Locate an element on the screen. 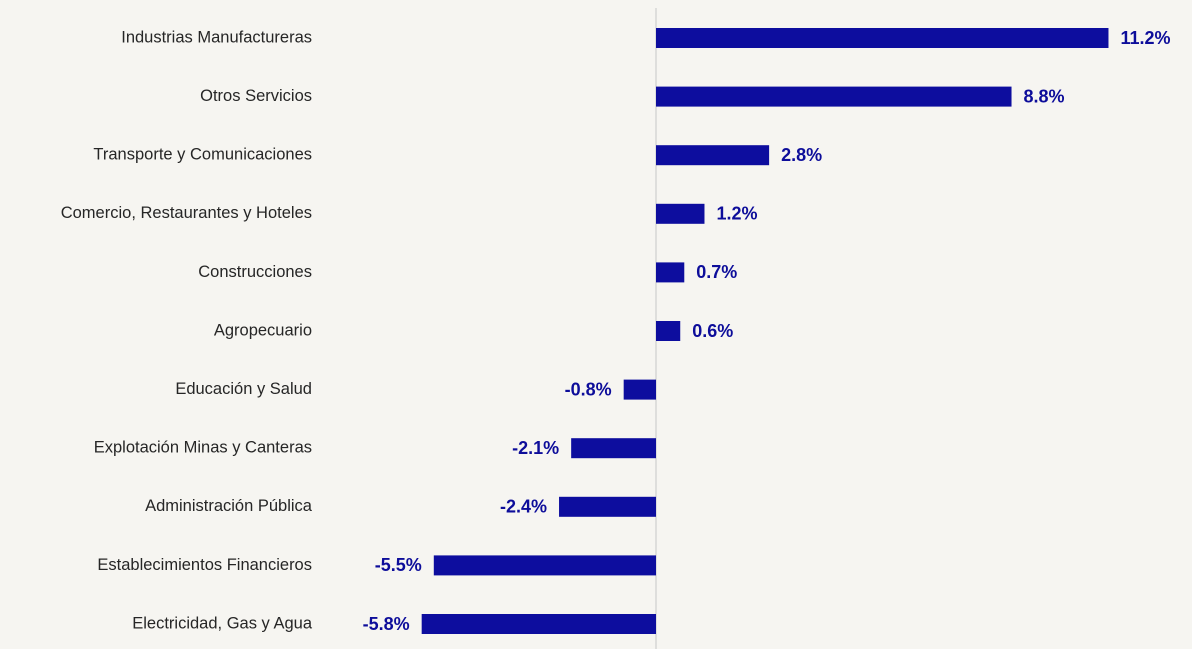  value-label: 2.8% is located at coordinates (801, 155).